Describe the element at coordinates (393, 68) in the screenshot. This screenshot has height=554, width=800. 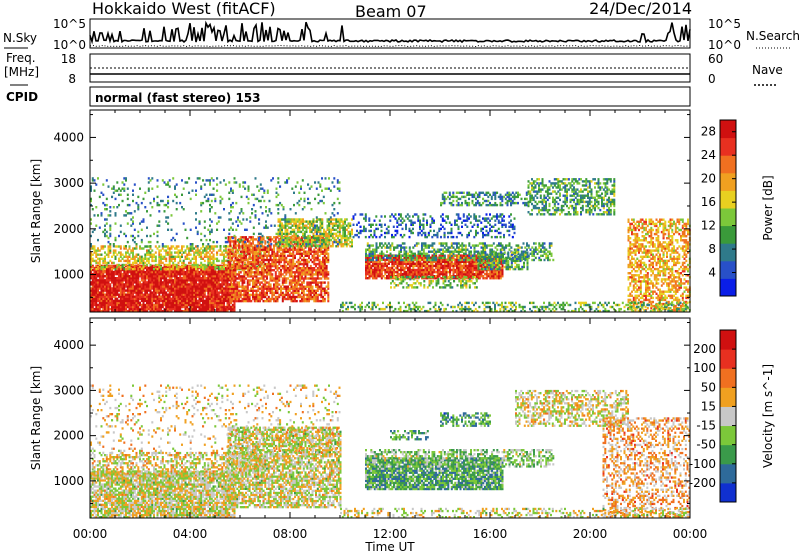
I see `freq-panel: Freq. [MHz] 18 8 60 0 Nave` at that location.